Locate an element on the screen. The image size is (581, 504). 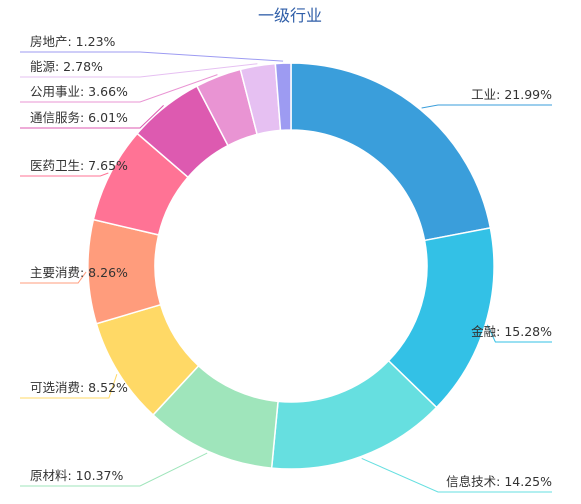
slice-工业 is located at coordinates (391, 152).